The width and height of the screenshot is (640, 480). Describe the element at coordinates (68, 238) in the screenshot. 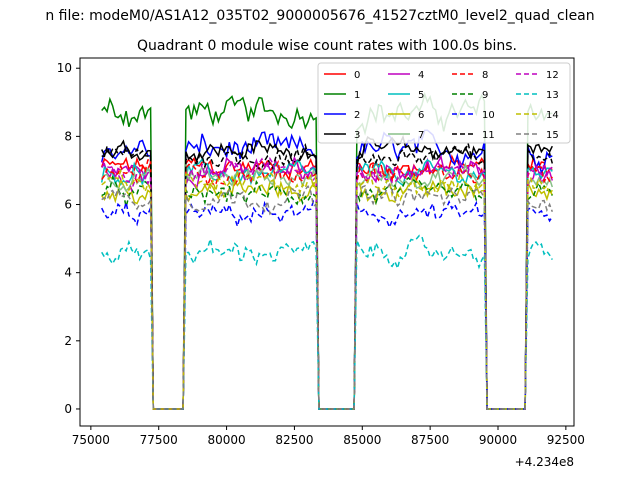

I see `y-axis: 0 2 4 6 8 10` at that location.